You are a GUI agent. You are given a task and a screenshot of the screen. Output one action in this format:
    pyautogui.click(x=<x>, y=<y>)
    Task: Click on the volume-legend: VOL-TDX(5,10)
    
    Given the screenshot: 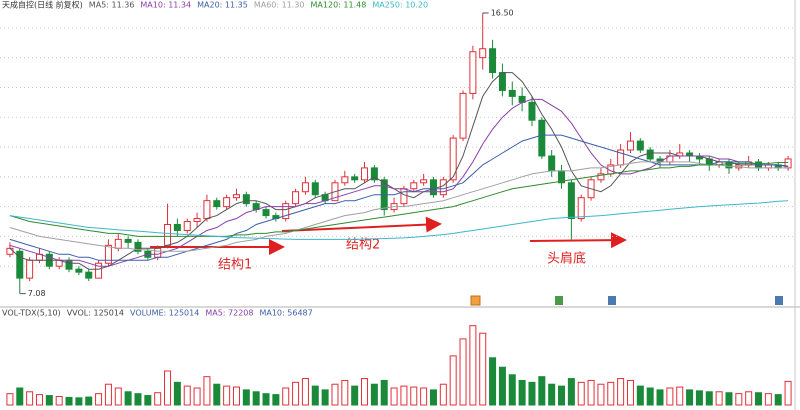 What is the action you would take?
    pyautogui.click(x=31, y=313)
    